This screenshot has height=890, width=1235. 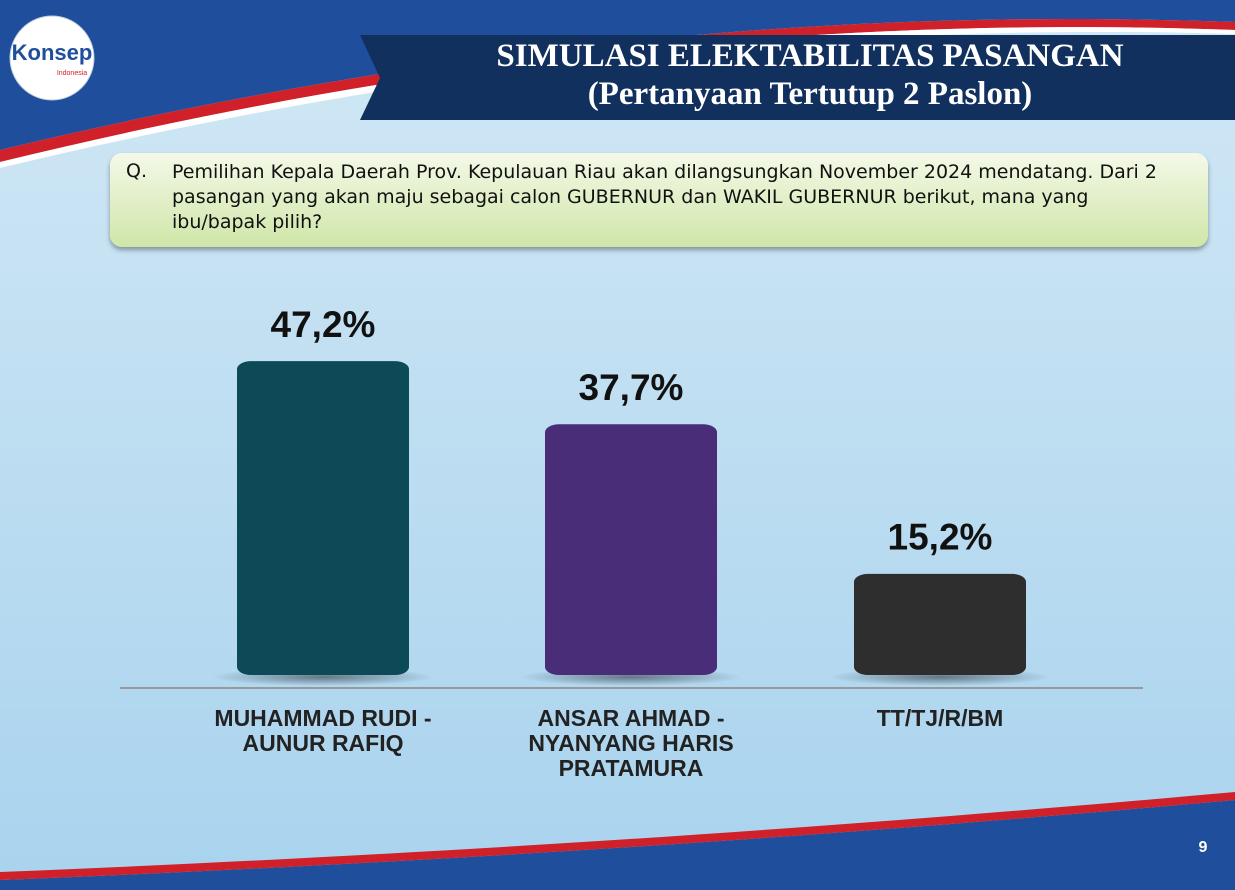 What do you see at coordinates (940, 537) in the screenshot?
I see `value-label: 15,2%` at bounding box center [940, 537].